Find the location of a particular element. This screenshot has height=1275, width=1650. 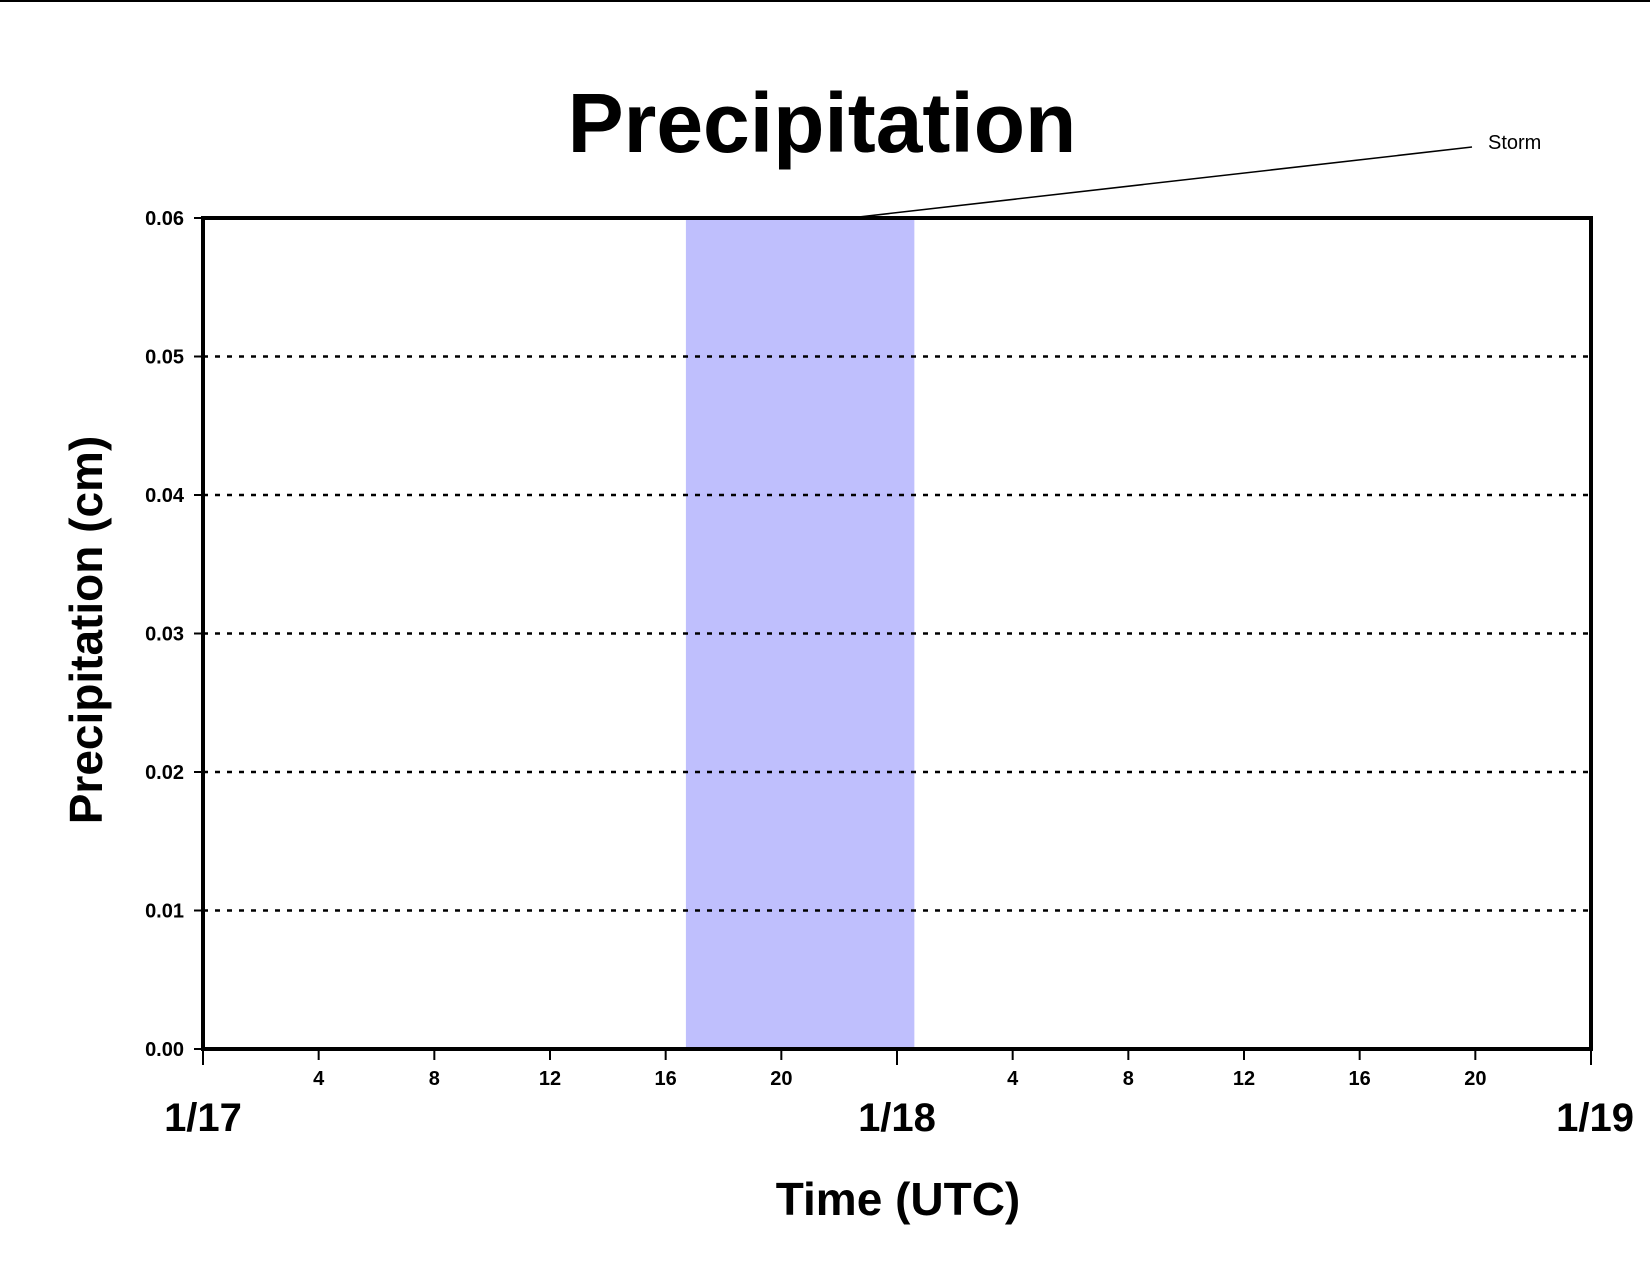

y-tick-label: 0.01 is located at coordinates (164, 912).